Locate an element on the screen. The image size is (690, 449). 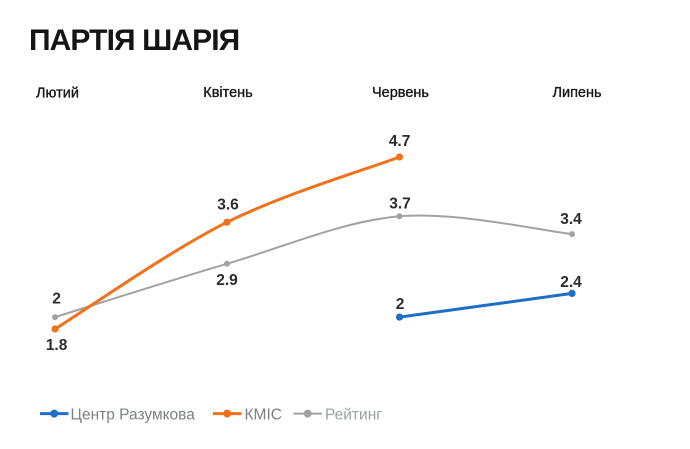
svg-text: 3.6 is located at coordinates (228, 205).